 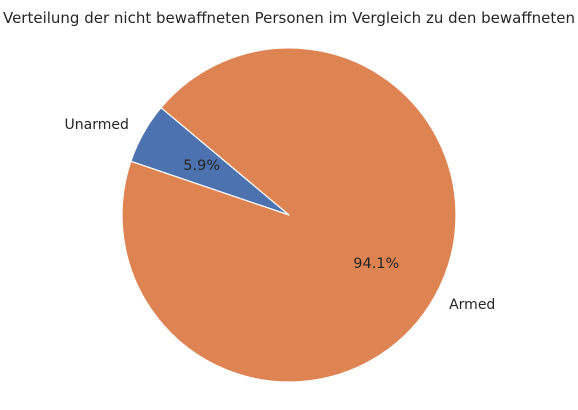 I want to click on slice-percent-armed: 94.1%, so click(x=376, y=264).